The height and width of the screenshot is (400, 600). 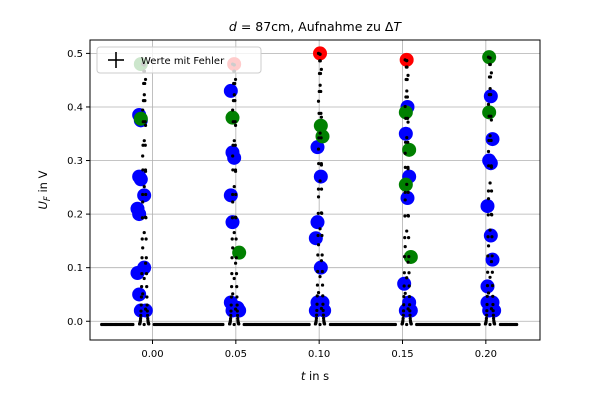 I want to click on baseline-dot, so click(x=517, y=324).